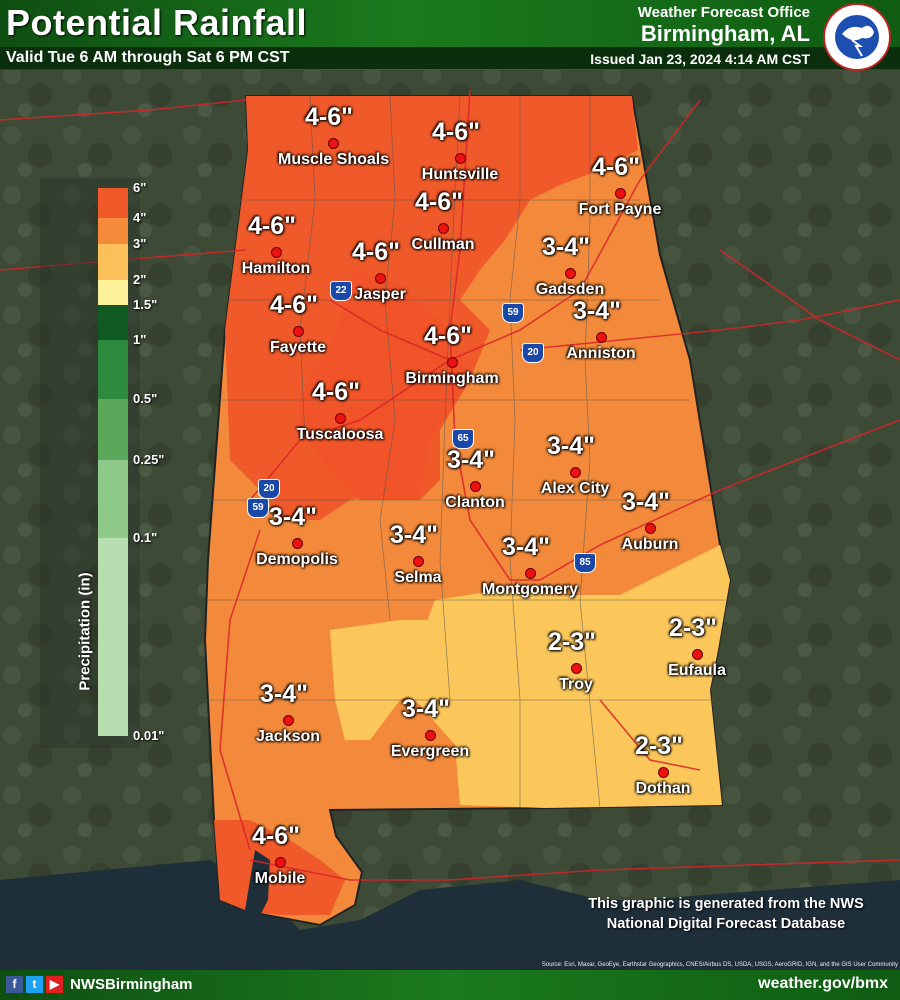 The image size is (900, 1000). I want to click on legend-label: 2", so click(140, 279).